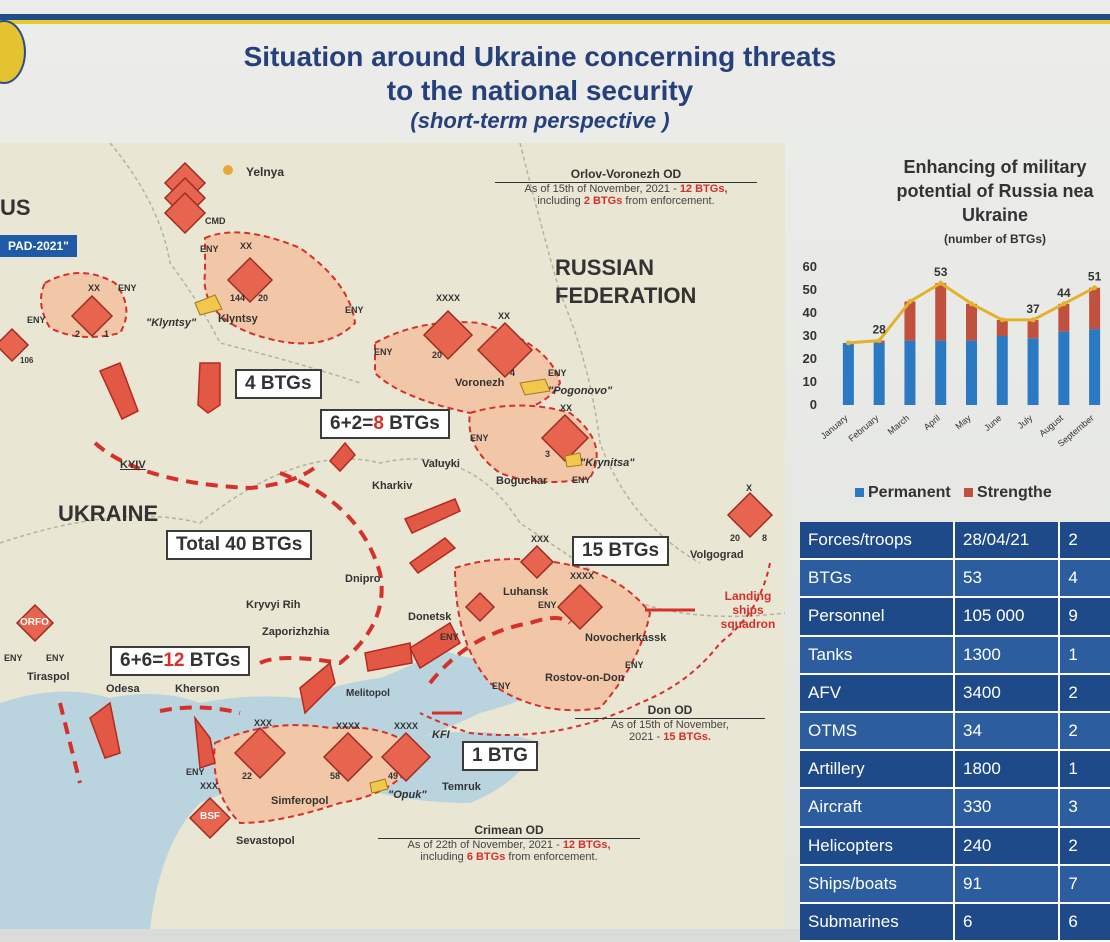 This screenshot has width=1110, height=942. What do you see at coordinates (1073, 578) in the screenshot?
I see `table-cell: 4` at bounding box center [1073, 578].